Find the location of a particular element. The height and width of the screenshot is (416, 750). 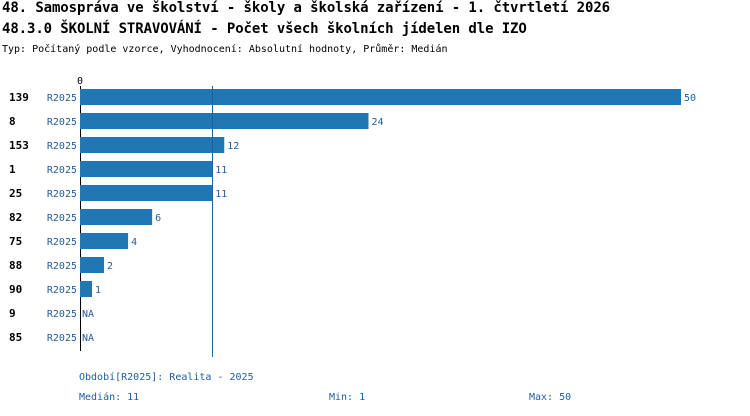

category-label: 9 is located at coordinates (12, 313).